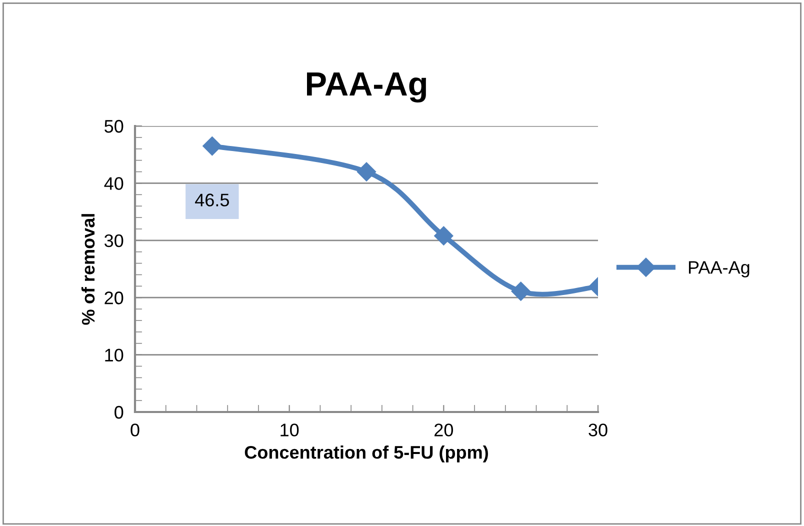 The width and height of the screenshot is (804, 526). What do you see at coordinates (719, 269) in the screenshot?
I see `legend-label: PAA-Ag` at bounding box center [719, 269].